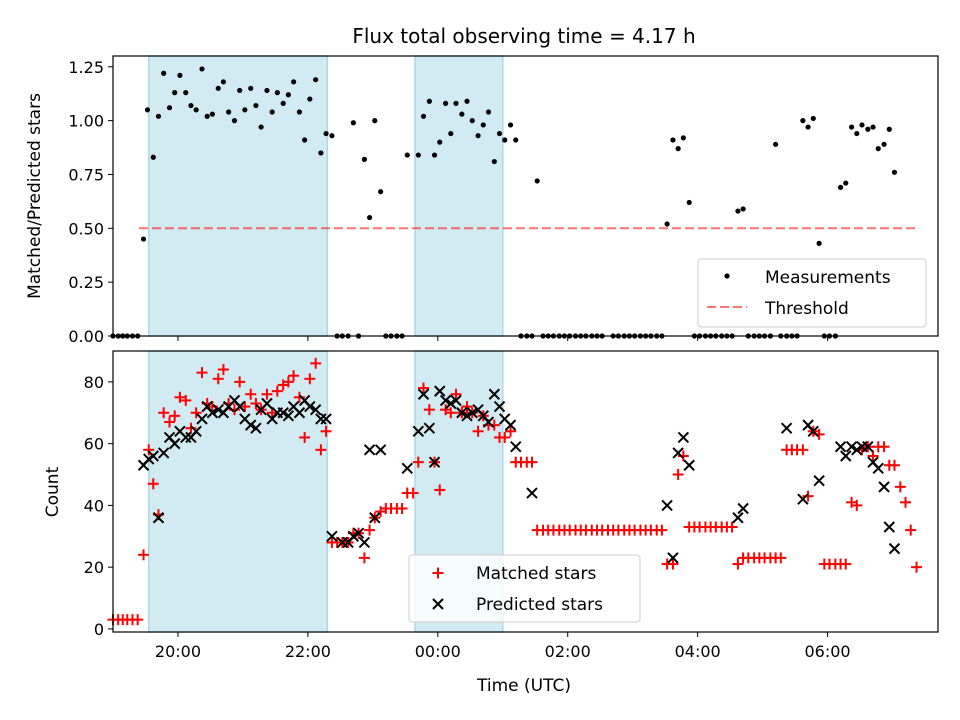  Describe the element at coordinates (438, 573) in the screenshot. I see `legend-matched-marker` at that location.